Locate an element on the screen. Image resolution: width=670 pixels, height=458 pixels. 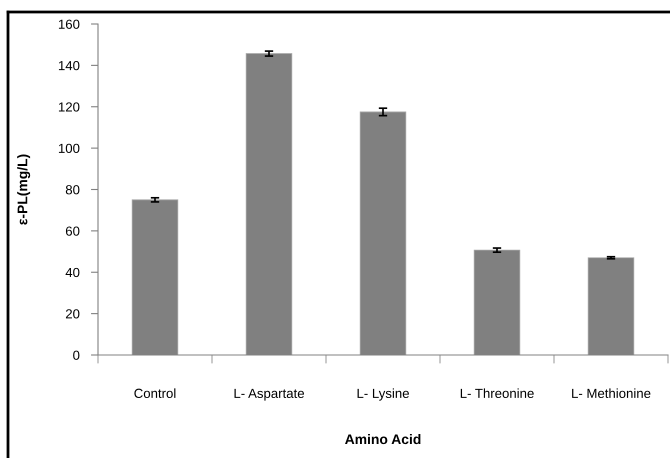
y-axis-title: ε-PL(mg/L) is located at coordinates (23, 189).